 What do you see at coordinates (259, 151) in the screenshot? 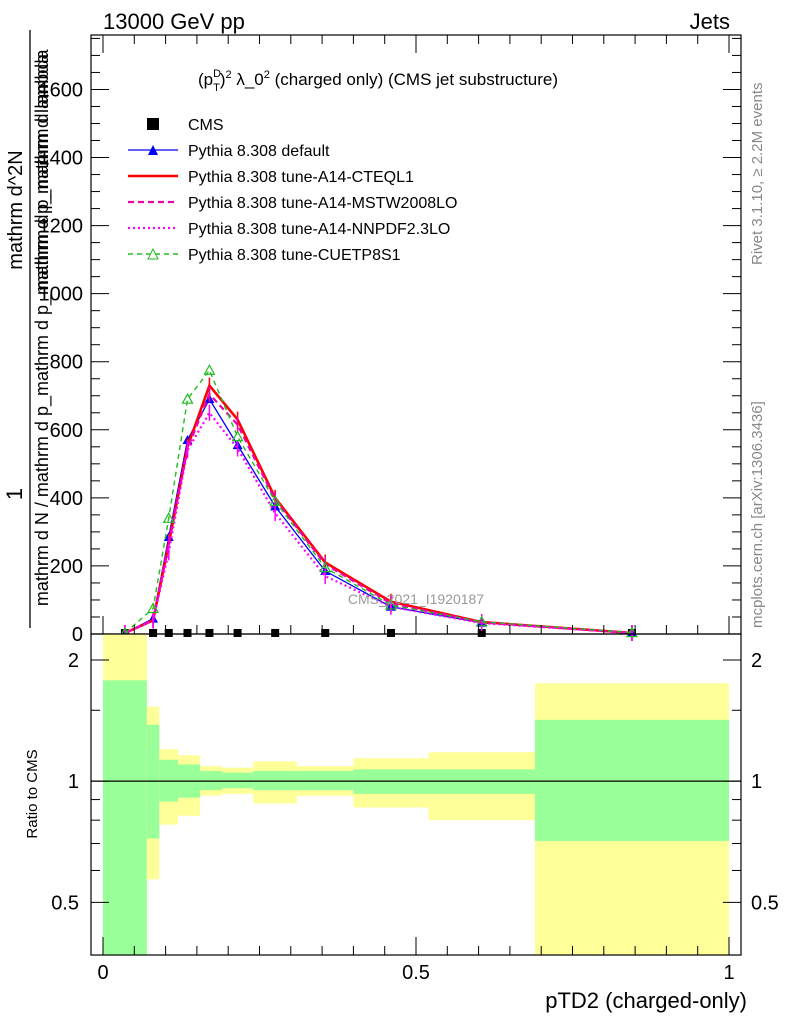
I see `legend-label: Pythia 8.308 default` at bounding box center [259, 151].